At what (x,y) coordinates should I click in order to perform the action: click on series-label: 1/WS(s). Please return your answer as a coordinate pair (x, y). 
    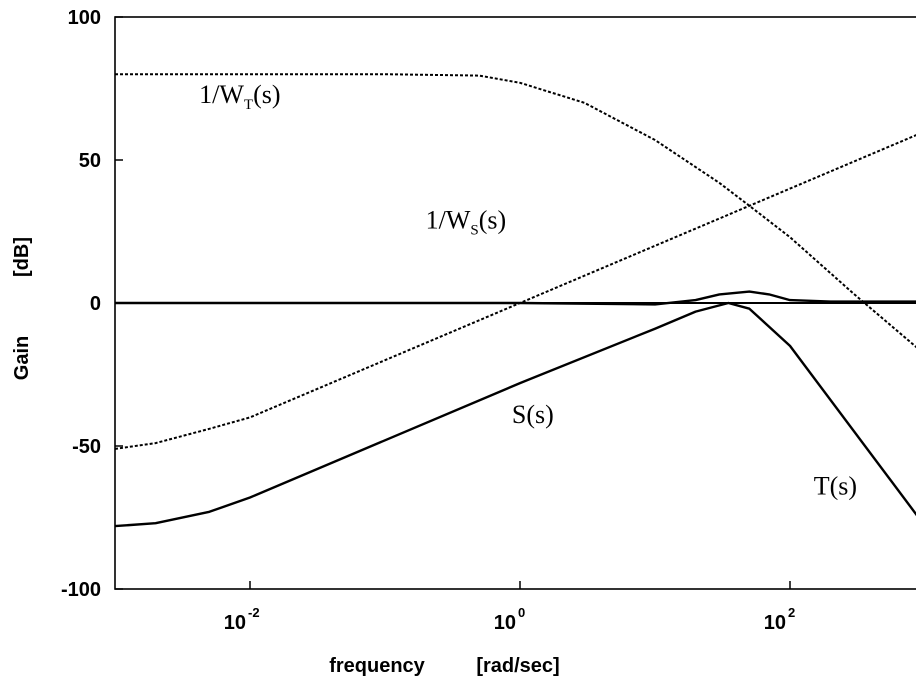
    Looking at the image, I should click on (466, 222).